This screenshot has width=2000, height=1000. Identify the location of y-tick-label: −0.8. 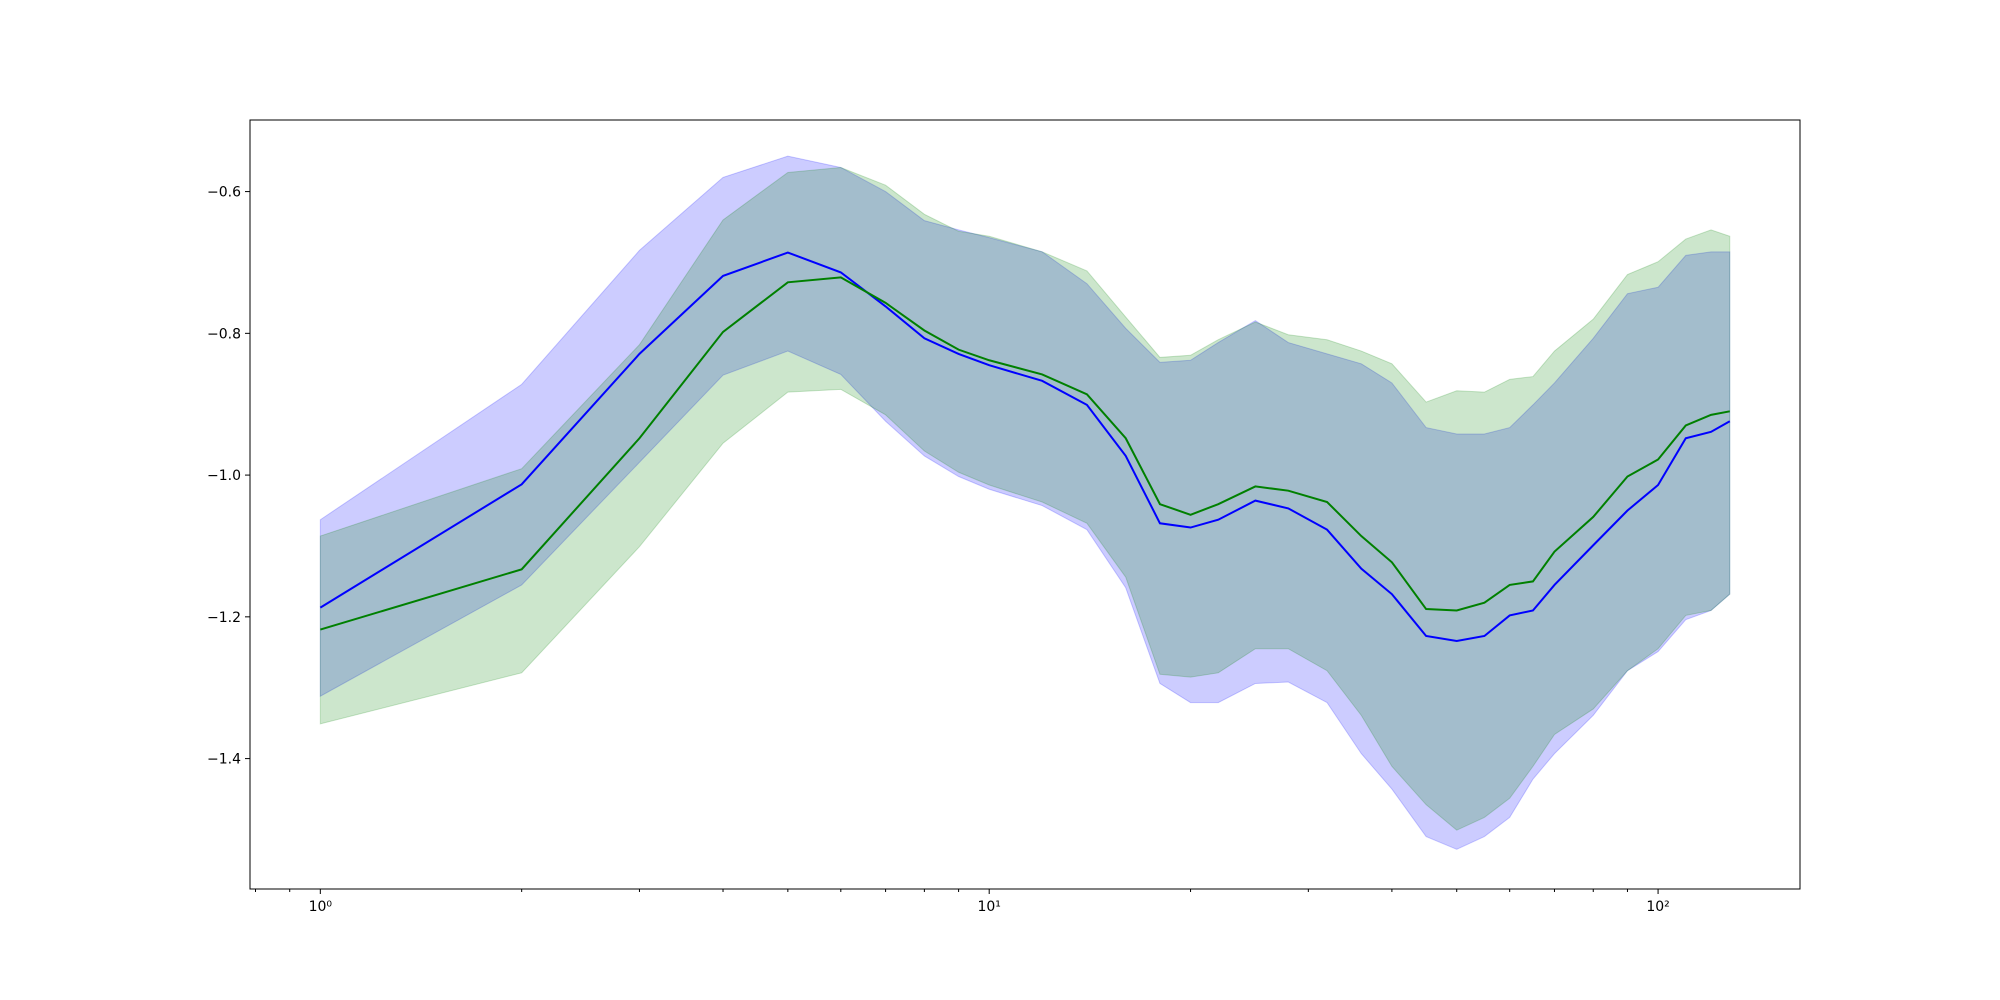
(224, 334).